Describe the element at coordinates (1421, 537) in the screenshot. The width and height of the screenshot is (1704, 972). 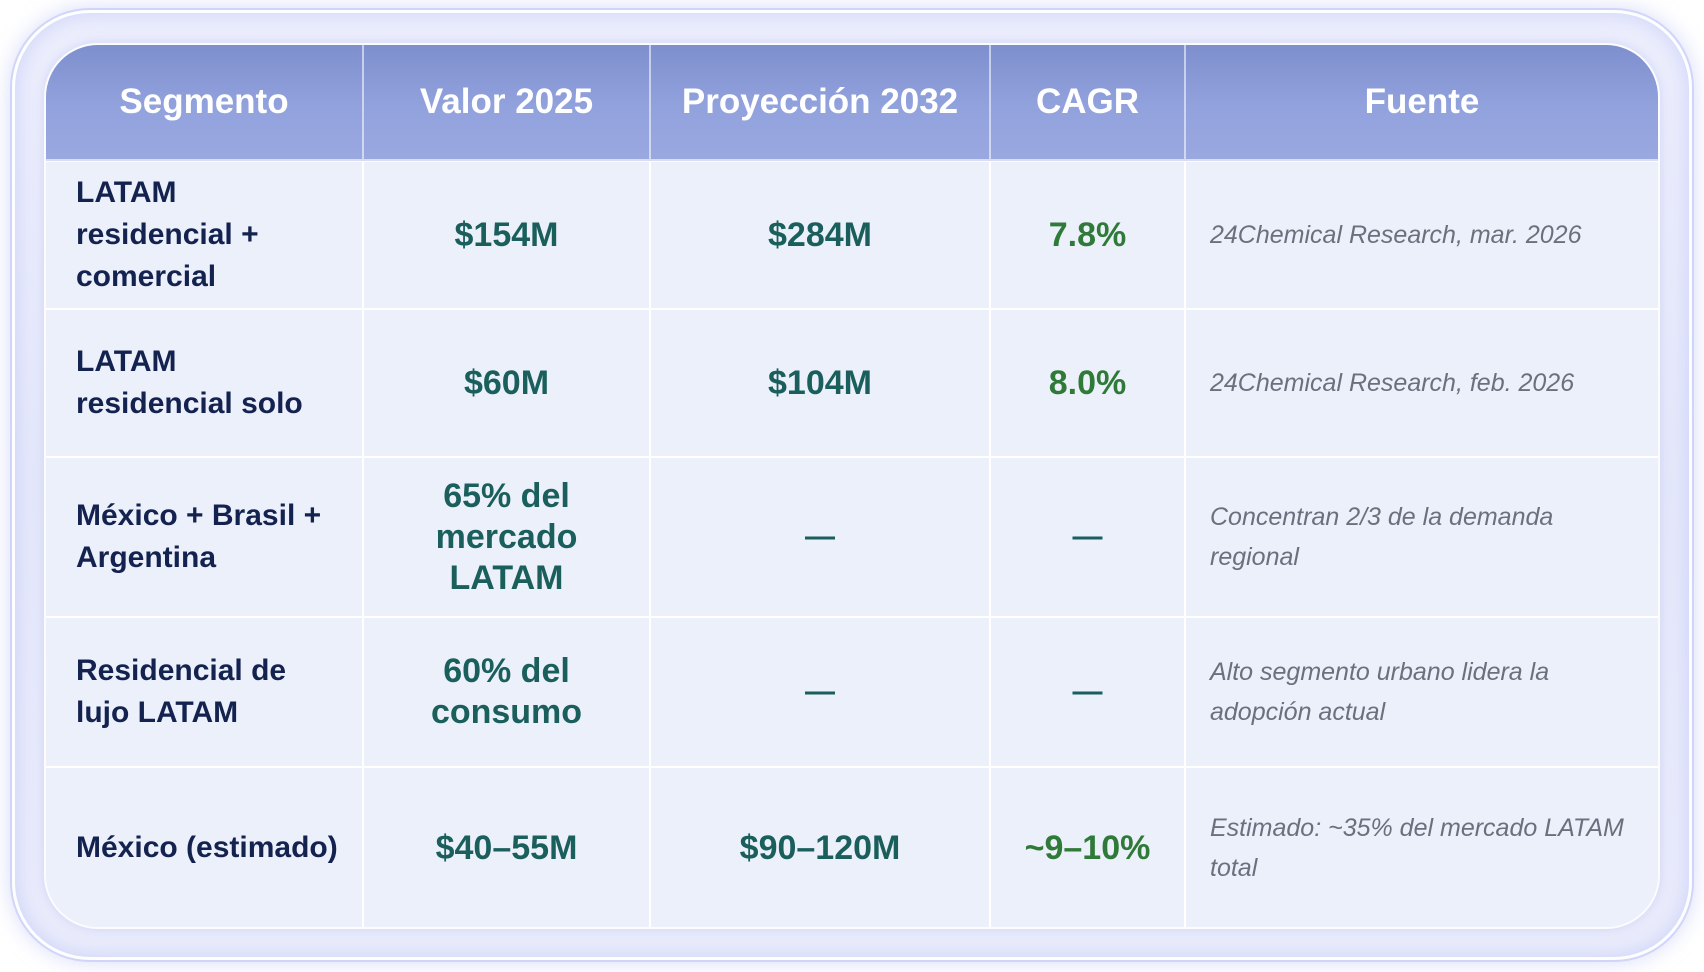
I see `cell-fuente: Concentran 2/3 de la demanda regional` at that location.